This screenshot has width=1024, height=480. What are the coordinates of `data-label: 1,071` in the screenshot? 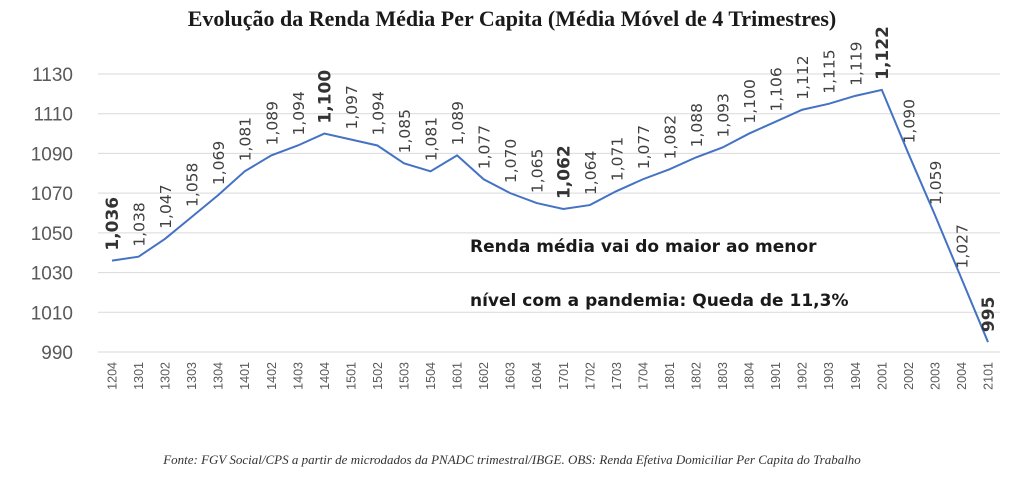 It's located at (617, 159).